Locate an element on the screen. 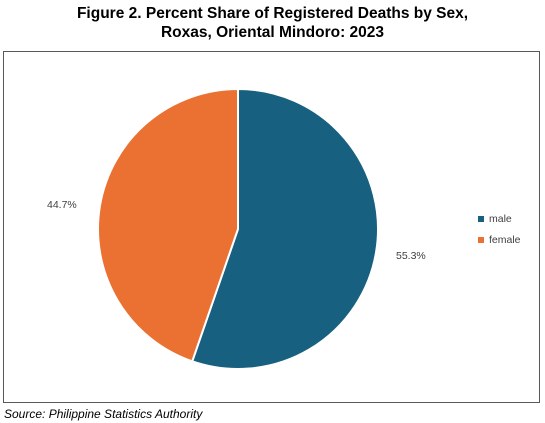 The image size is (545, 423). legend-item-female: female is located at coordinates (499, 239).